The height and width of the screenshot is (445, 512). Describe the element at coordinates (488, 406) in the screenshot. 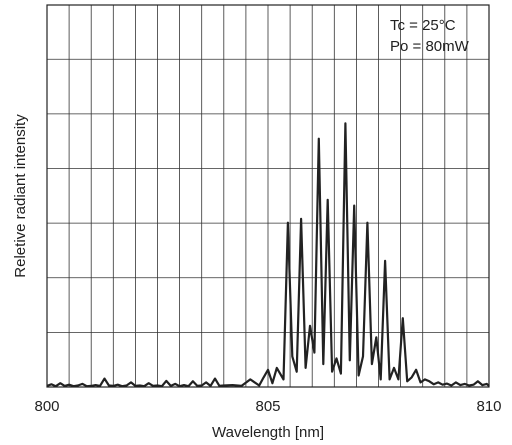

I see `x-tick-label: 810` at that location.